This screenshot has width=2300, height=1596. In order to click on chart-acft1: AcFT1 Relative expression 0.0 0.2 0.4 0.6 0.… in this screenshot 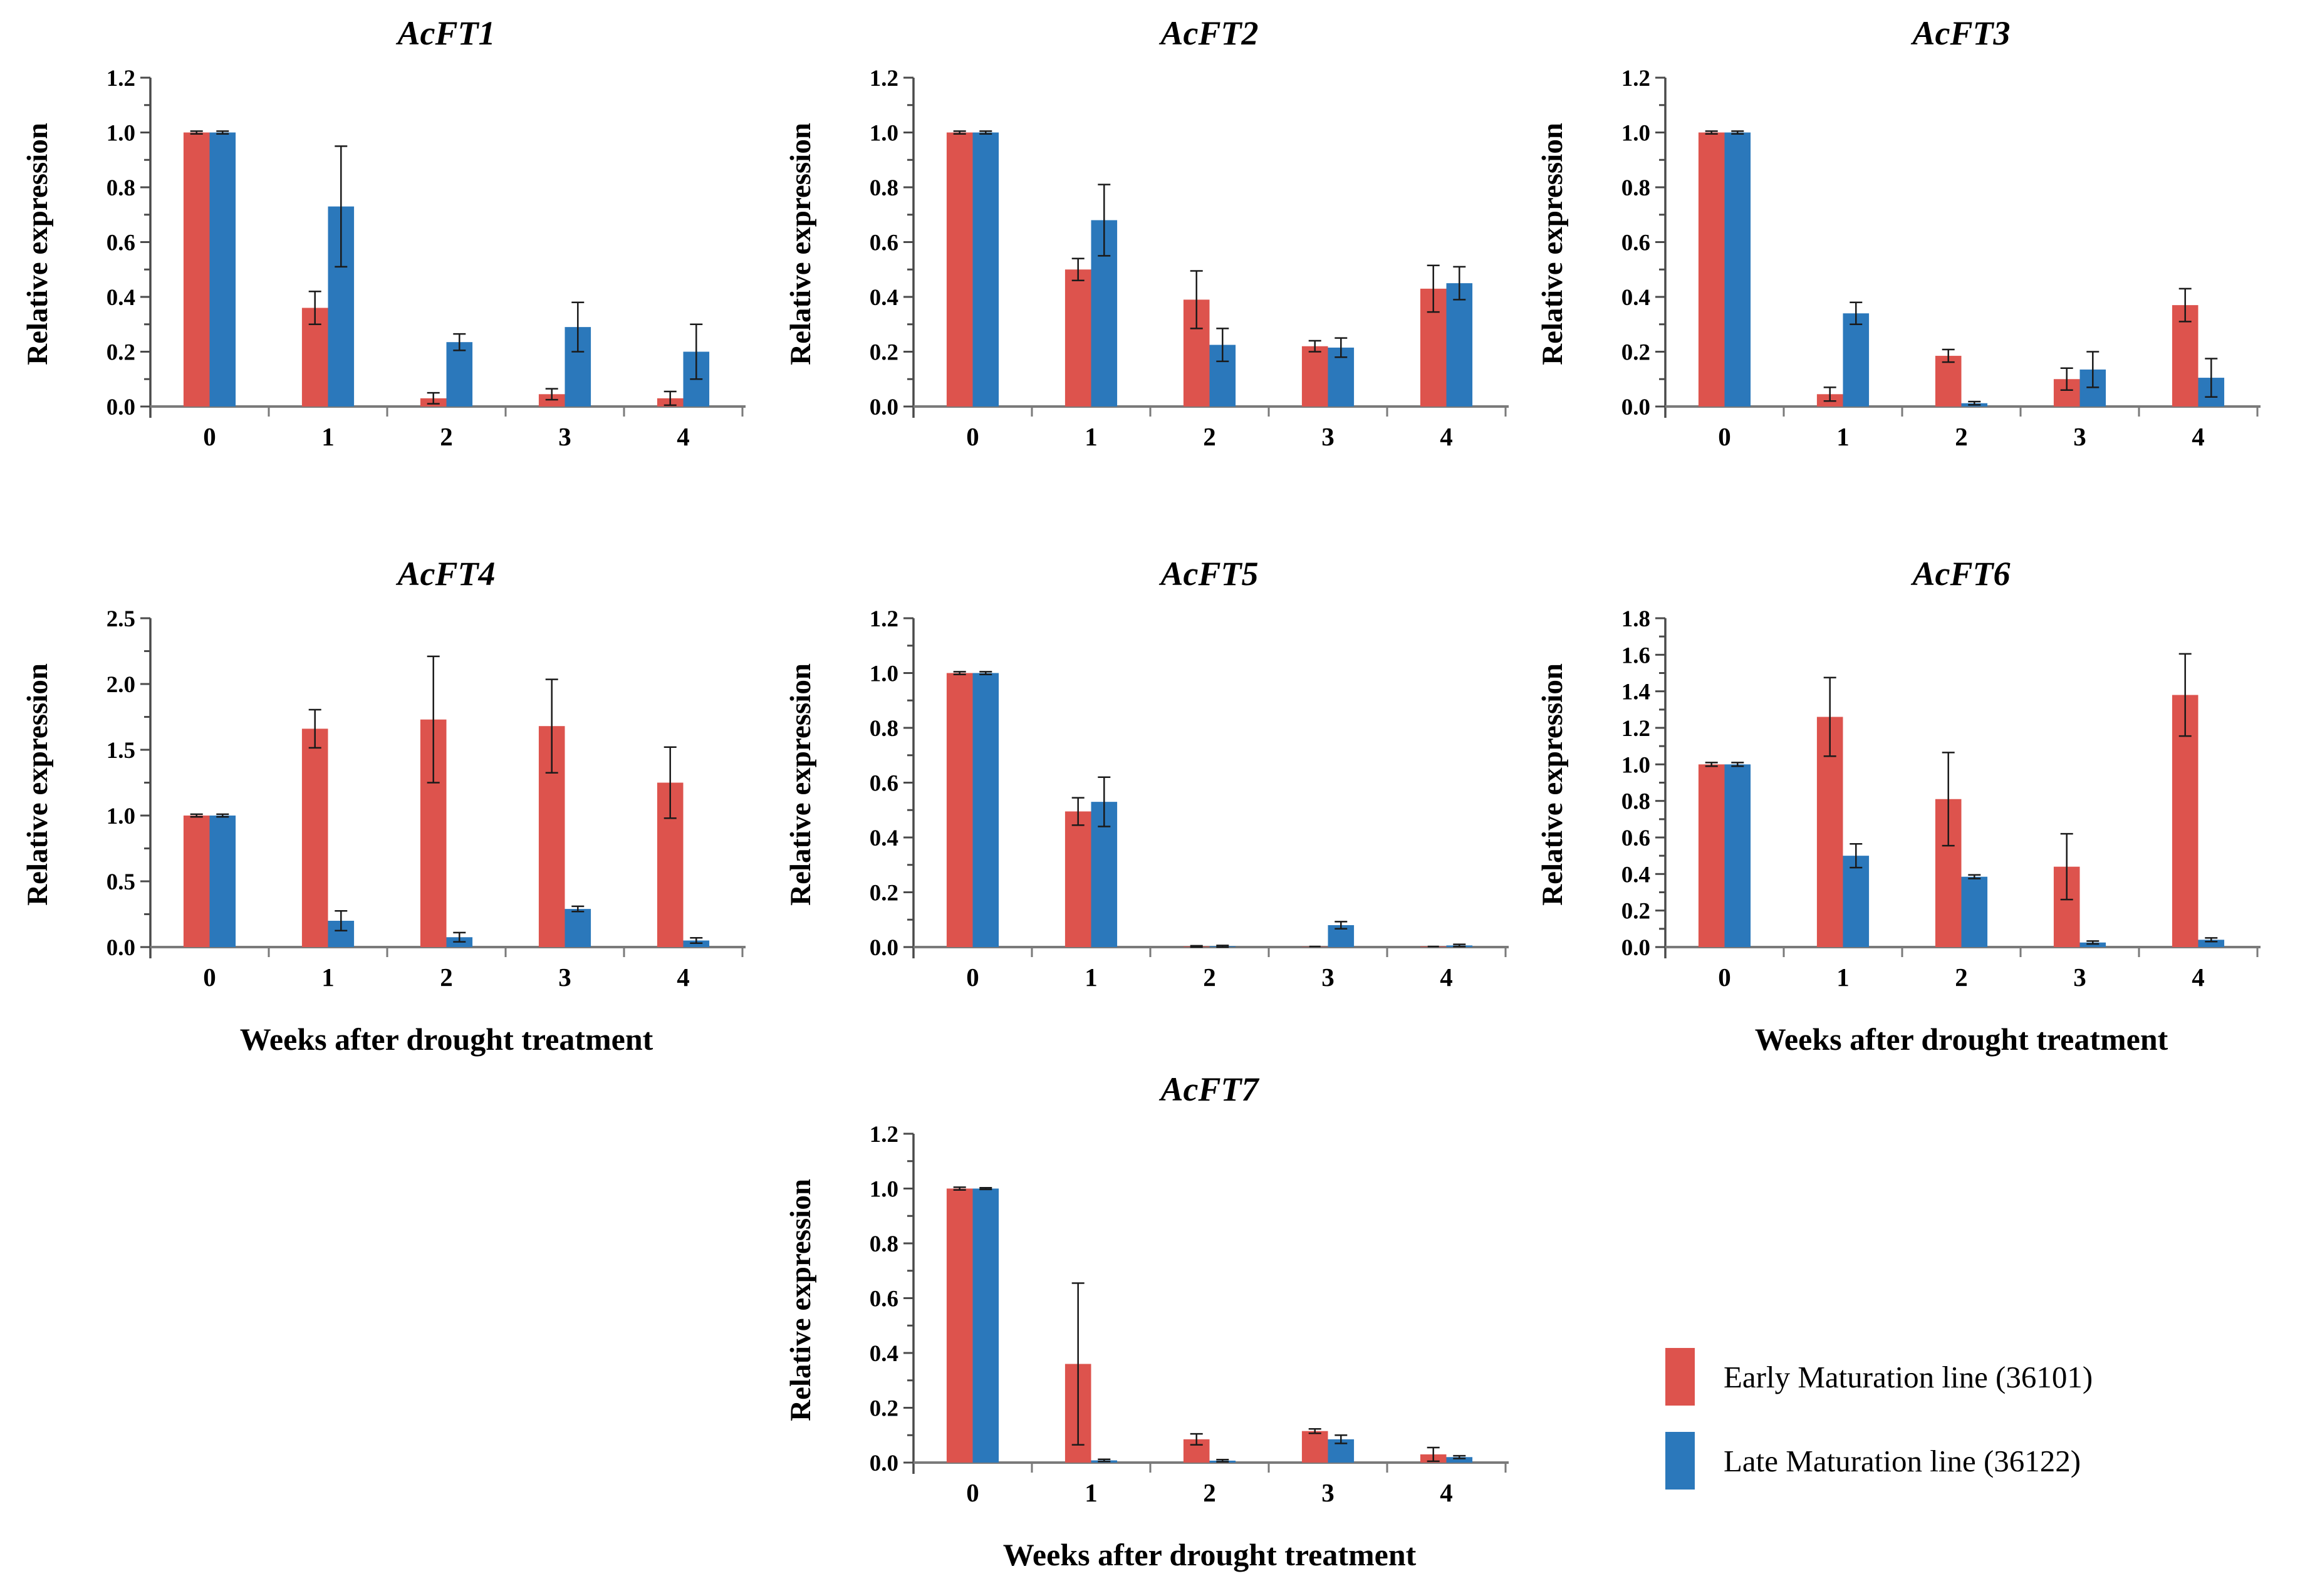, I will do `click(388, 240)`.